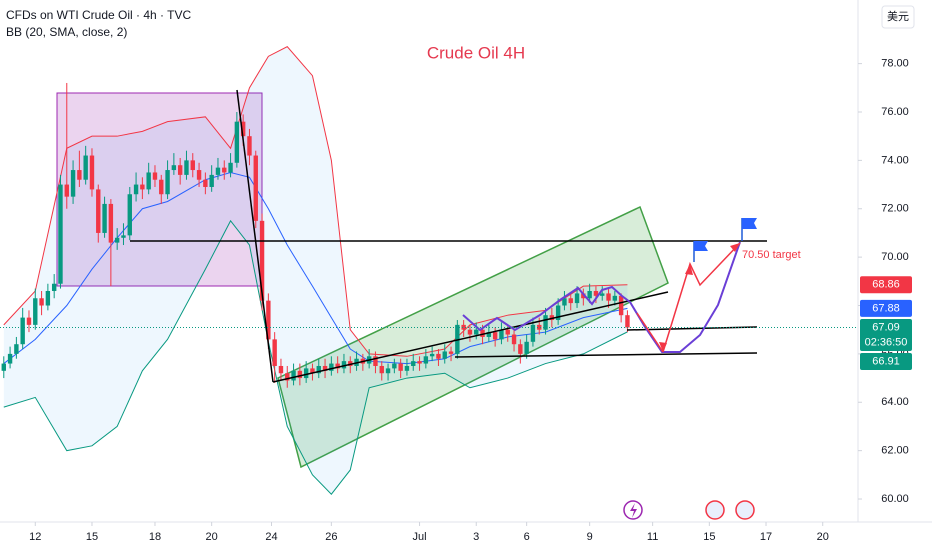  What do you see at coordinates (895, 499) in the screenshot?
I see `y-tick-label: 60.00` at bounding box center [895, 499].